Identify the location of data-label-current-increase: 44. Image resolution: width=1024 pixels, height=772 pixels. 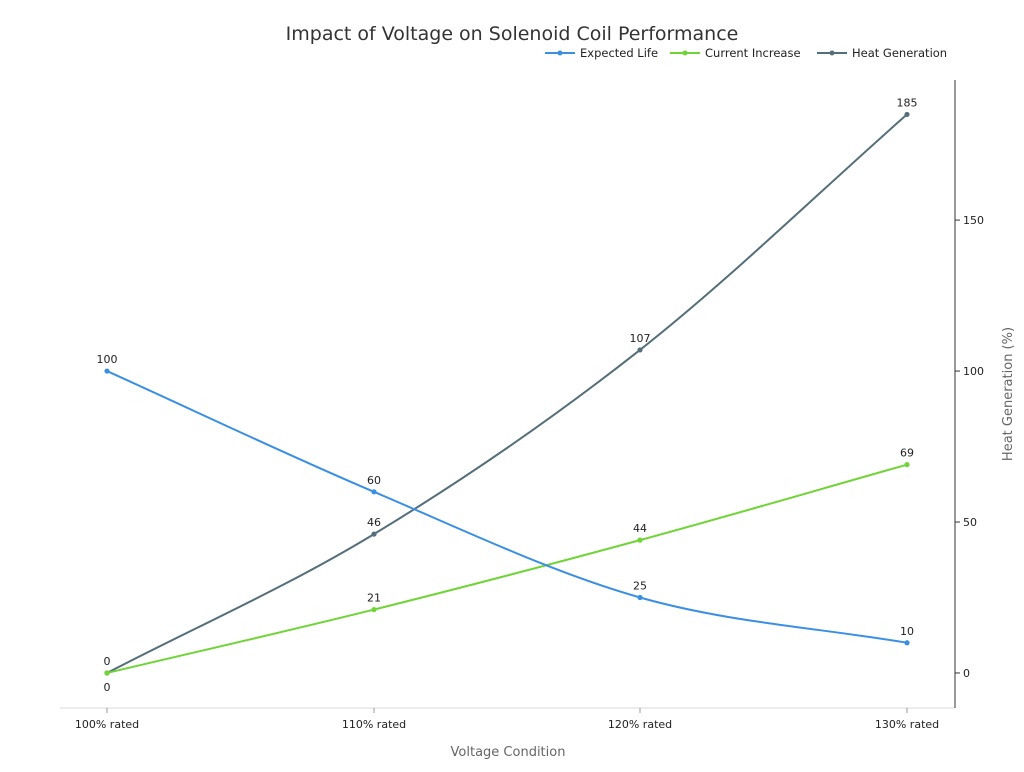
(640, 528).